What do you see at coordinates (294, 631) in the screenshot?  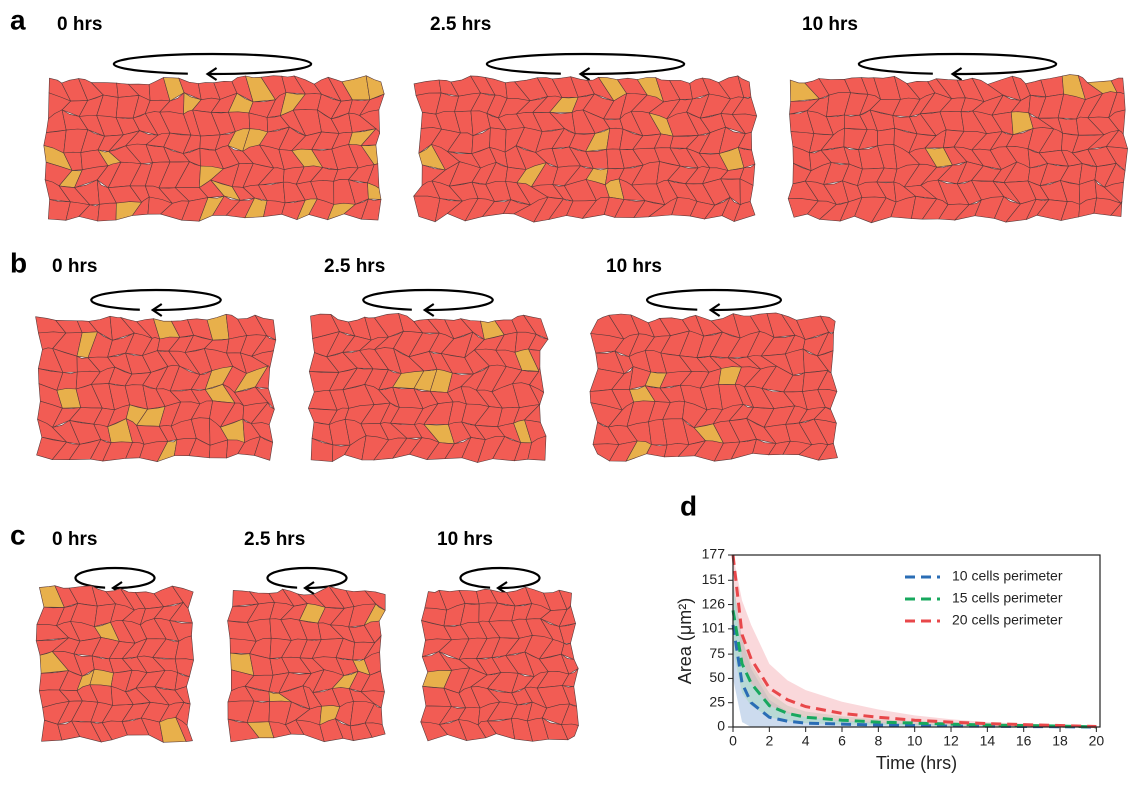 I see `panel: c 0 hrs 2.5 hrs 10 hrs` at bounding box center [294, 631].